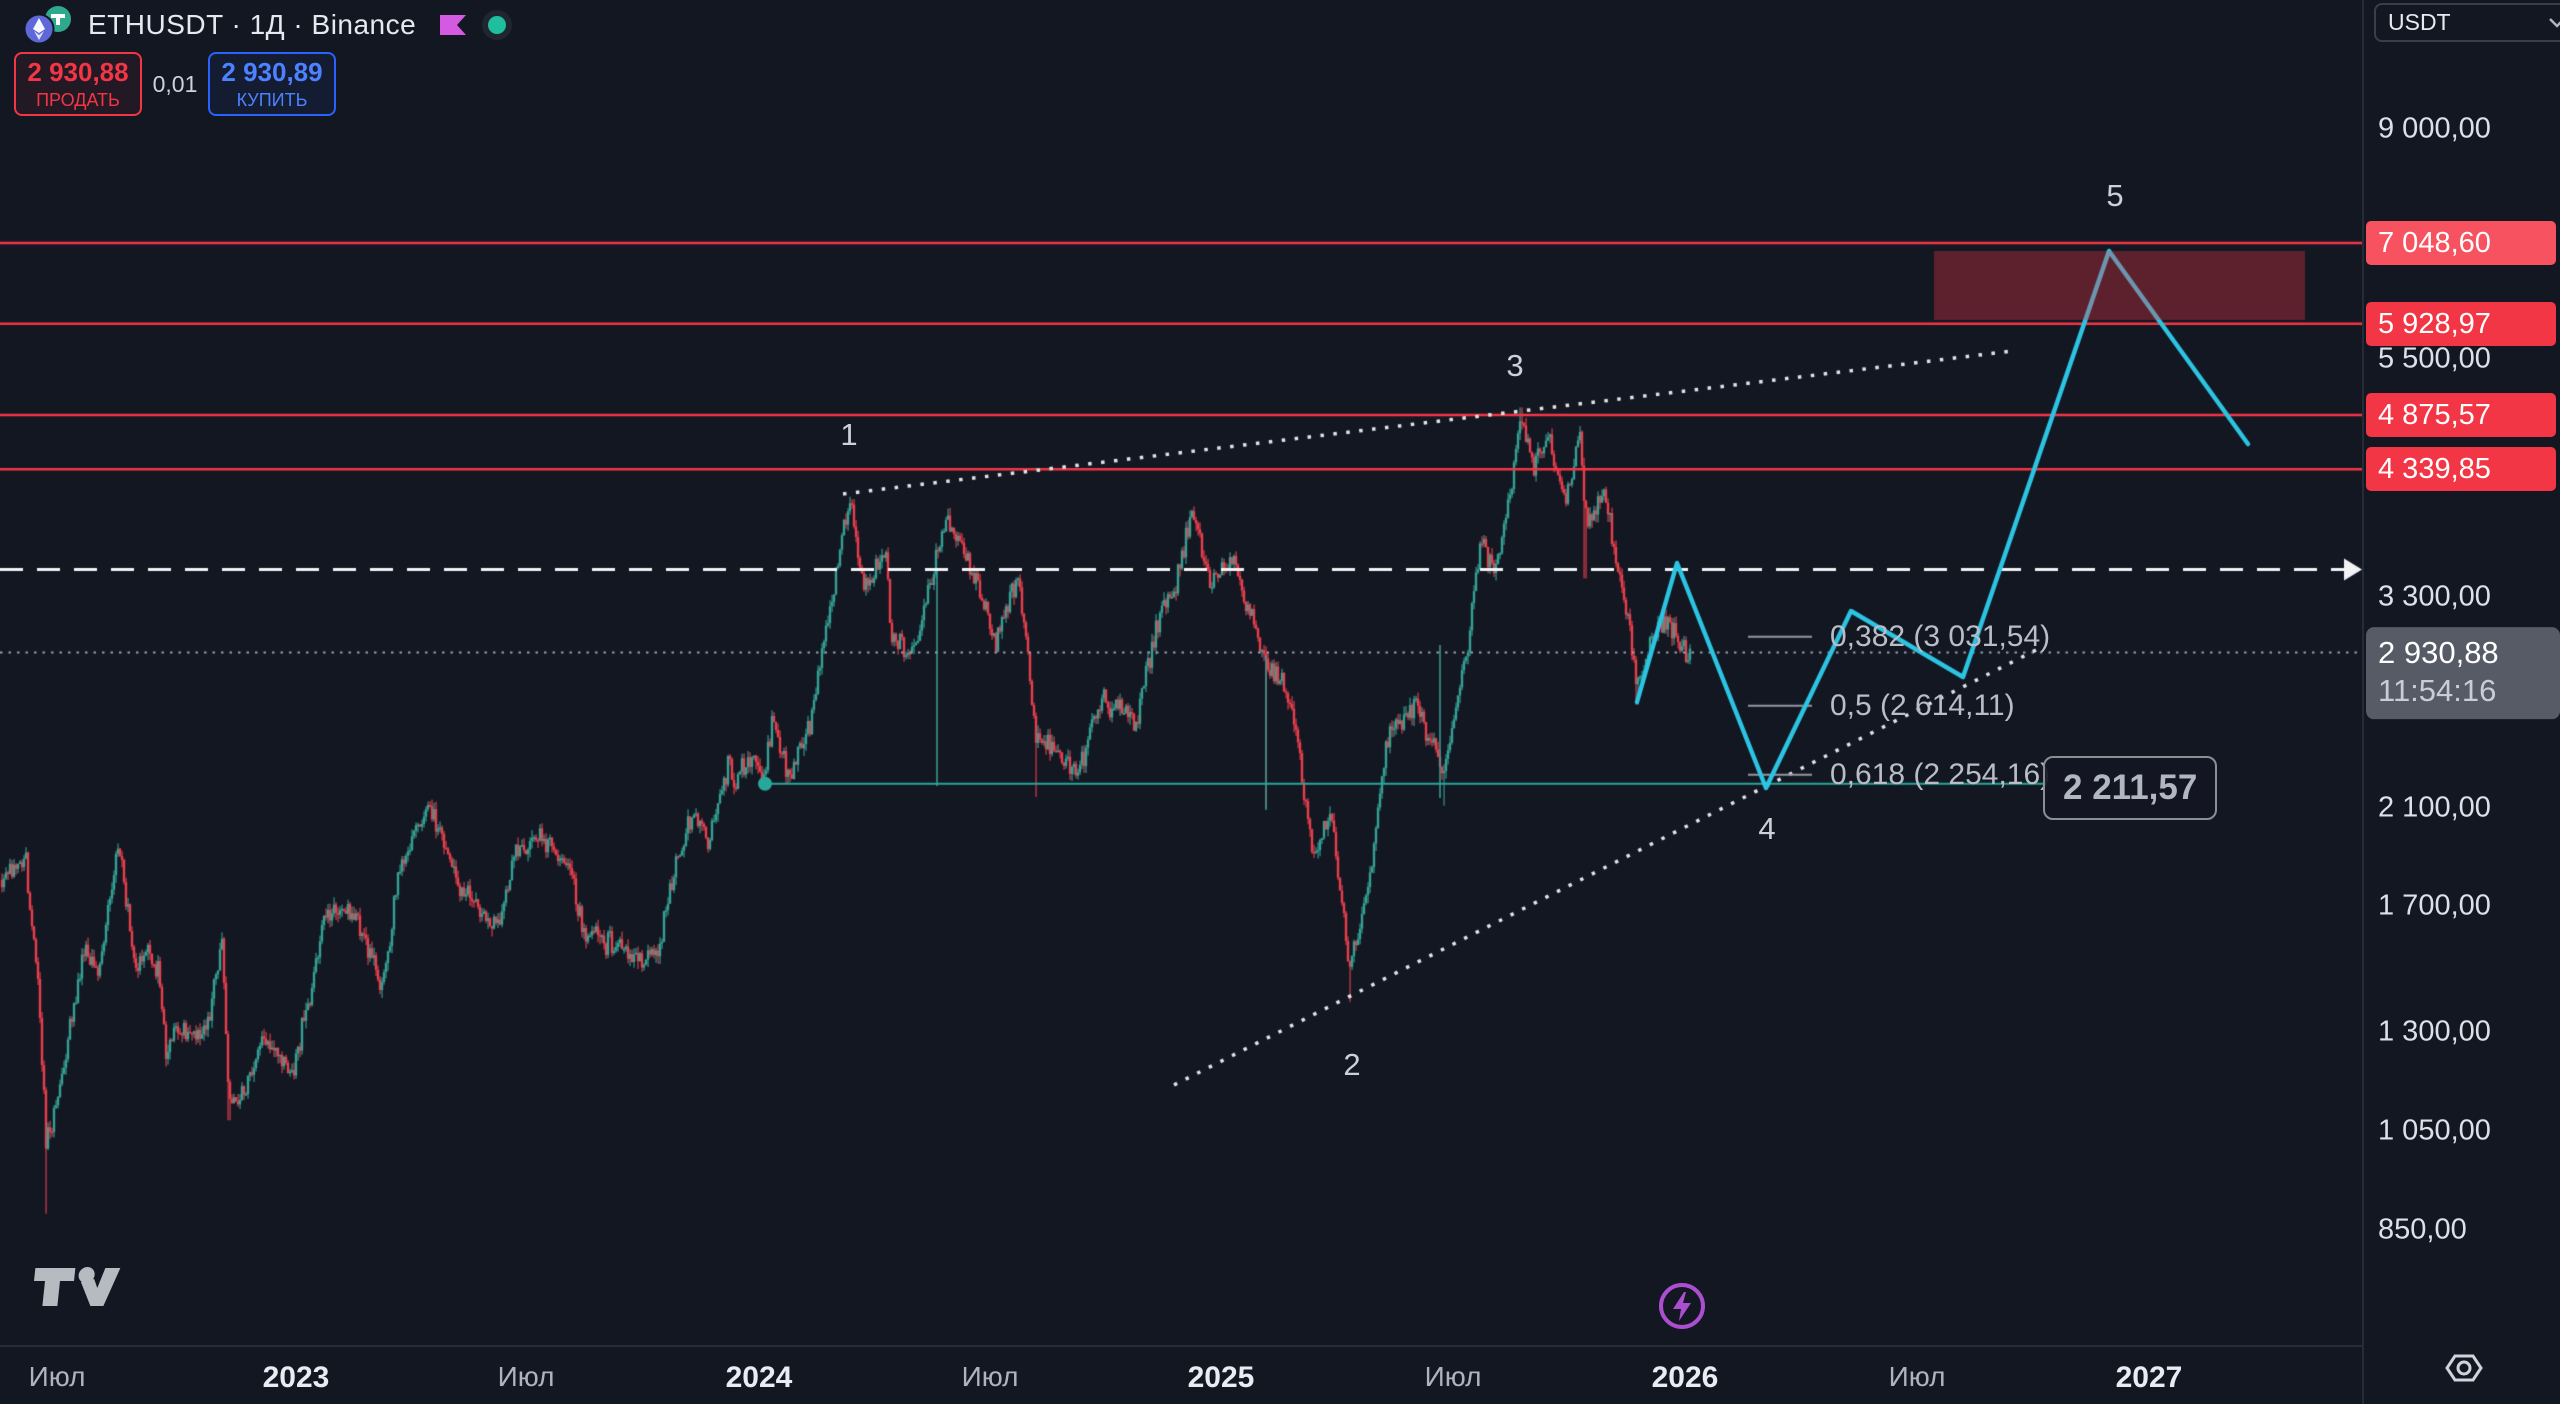  I want to click on symbol-title: ETHUSDT · 1Д · Binance, so click(252, 24).